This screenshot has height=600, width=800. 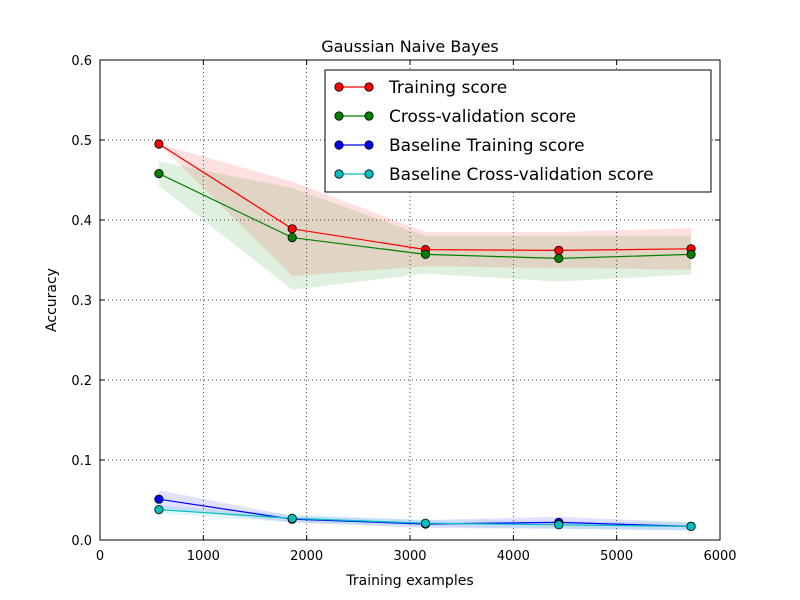 I want to click on legend-box, so click(x=518, y=131).